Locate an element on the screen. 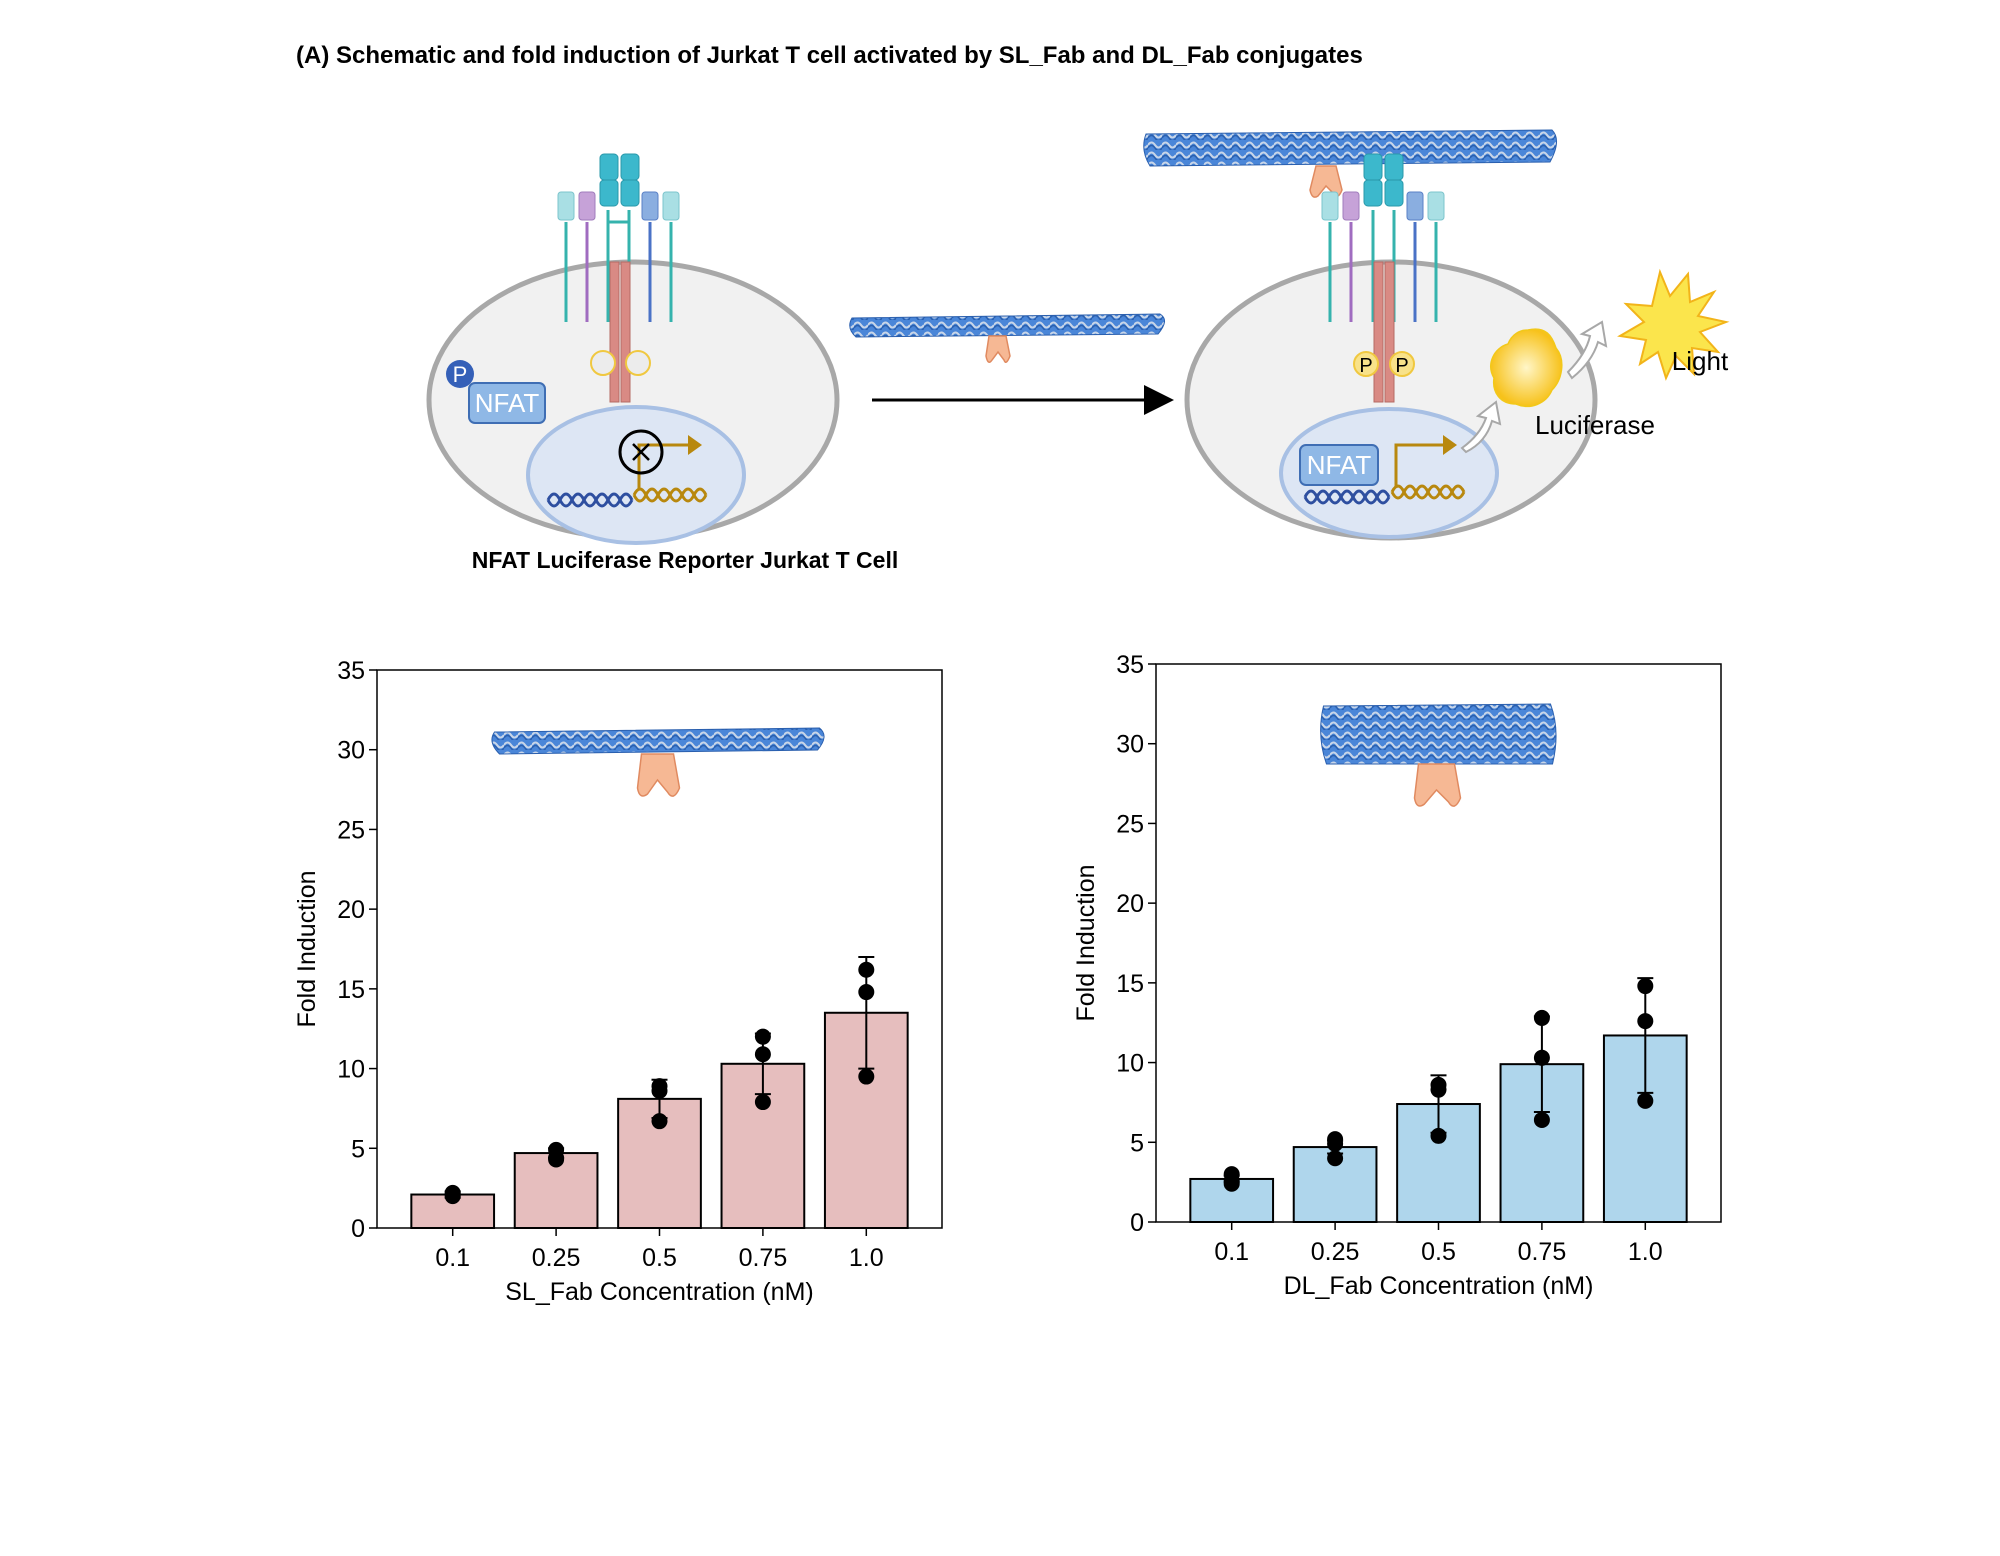  left-nfat-box is located at coordinates (507, 403).